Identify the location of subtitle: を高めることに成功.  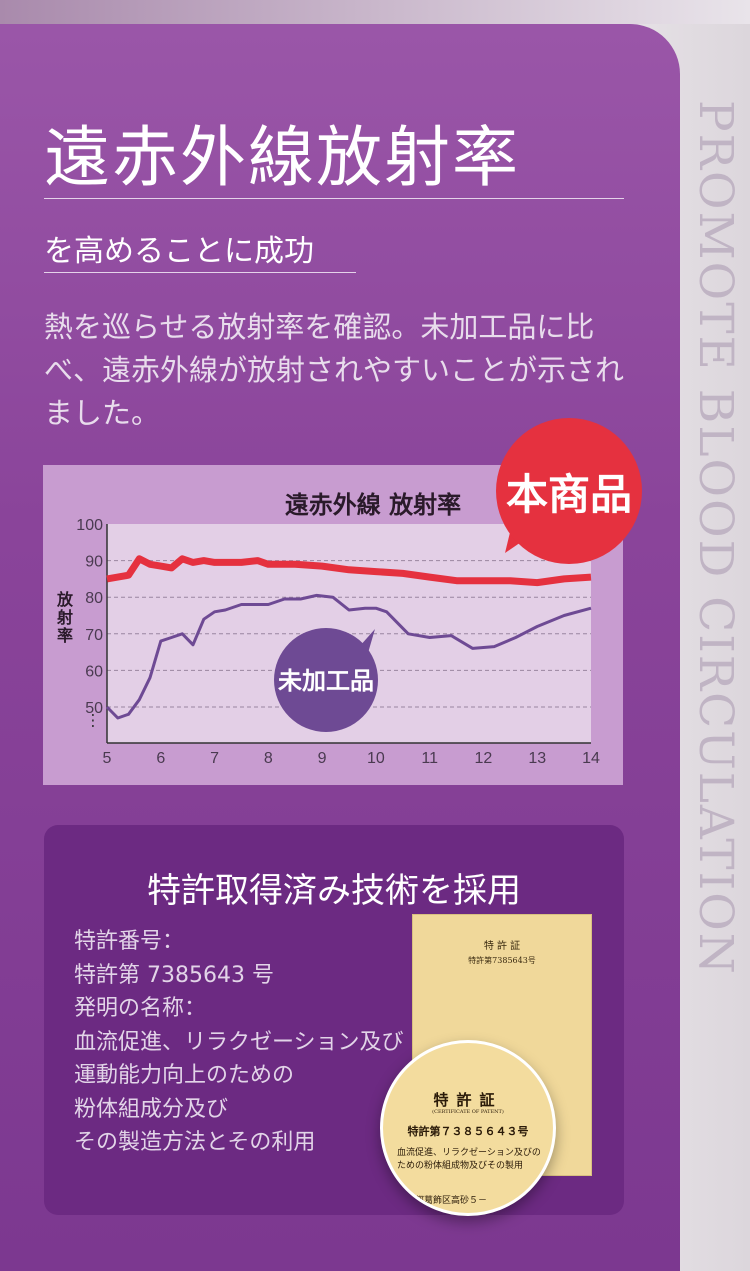
(179, 251).